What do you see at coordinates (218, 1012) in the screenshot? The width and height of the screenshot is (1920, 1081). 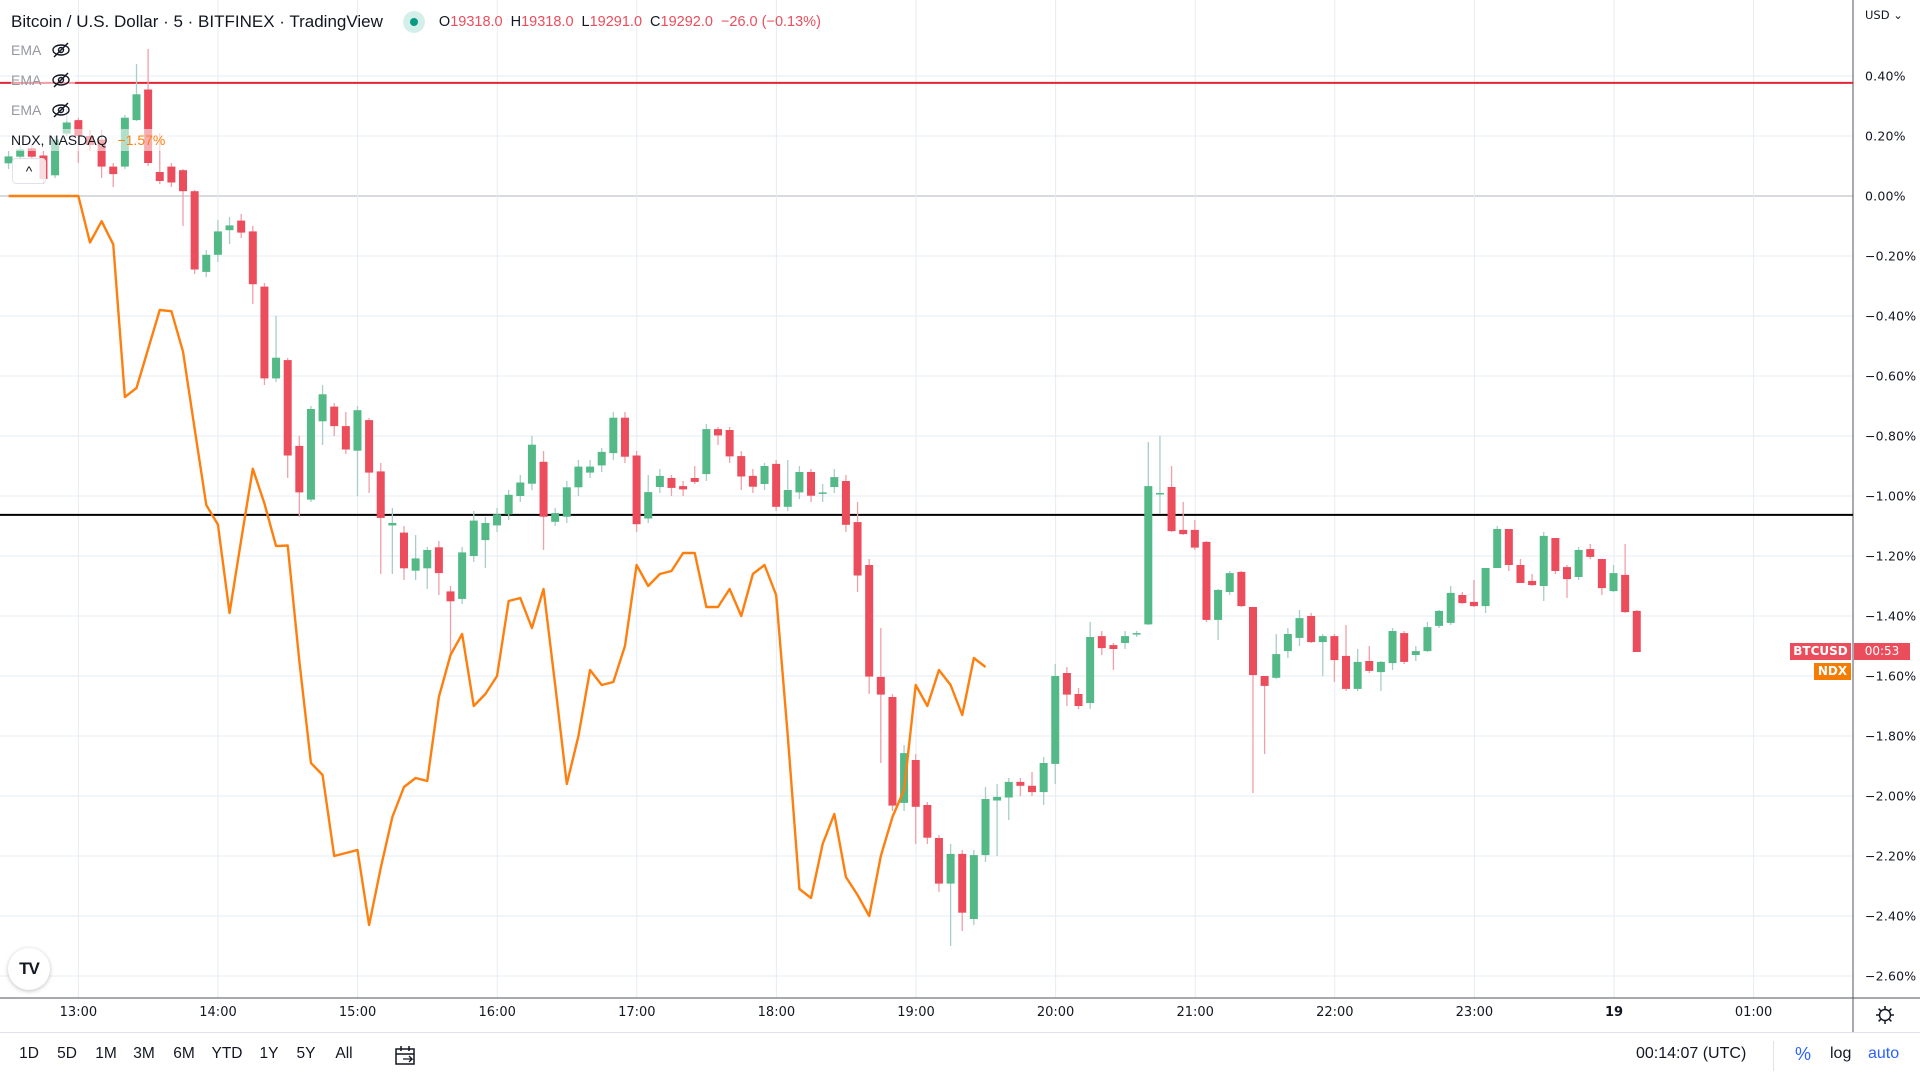 I see `time-axis-label: 14:00` at bounding box center [218, 1012].